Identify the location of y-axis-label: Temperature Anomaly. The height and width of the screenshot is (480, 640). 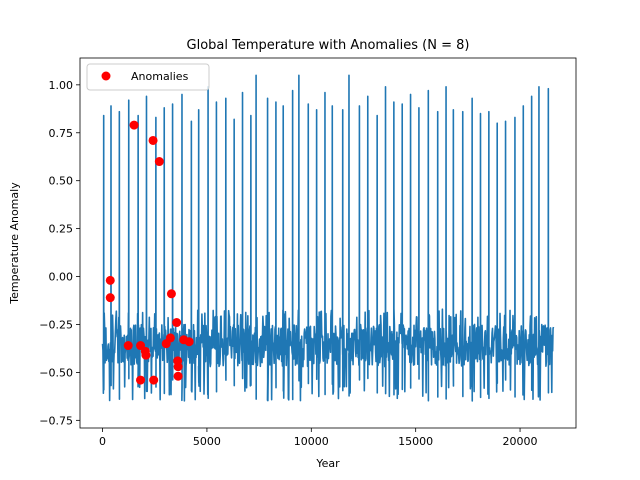
(14, 243).